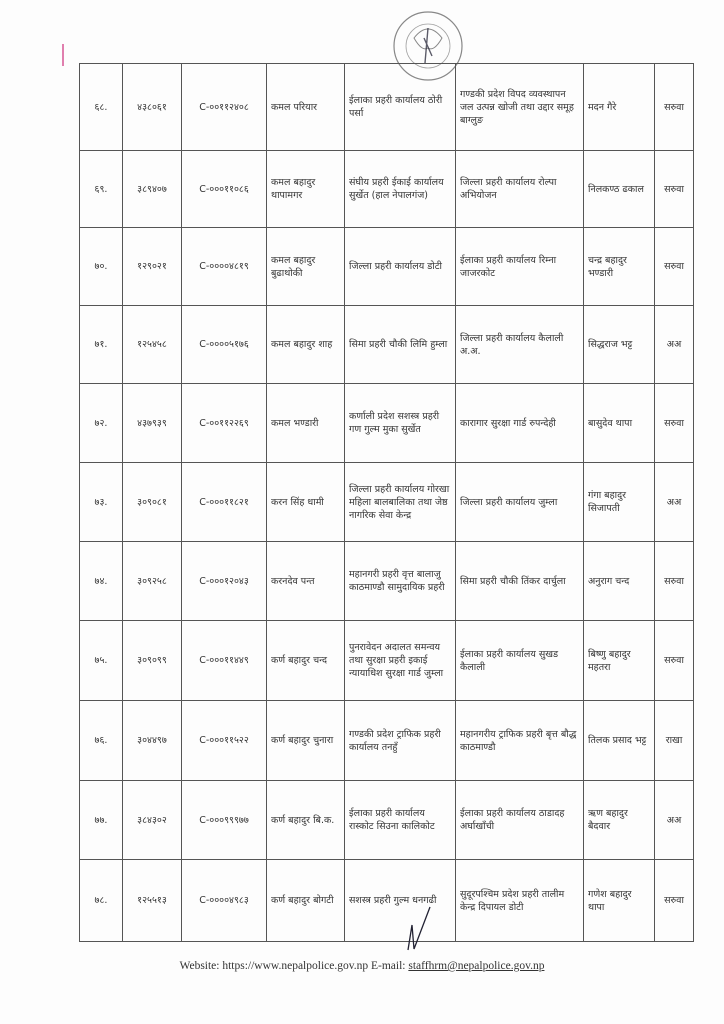  Describe the element at coordinates (152, 660) in the screenshot. I see `employee-id: ३०९०९९` at that location.